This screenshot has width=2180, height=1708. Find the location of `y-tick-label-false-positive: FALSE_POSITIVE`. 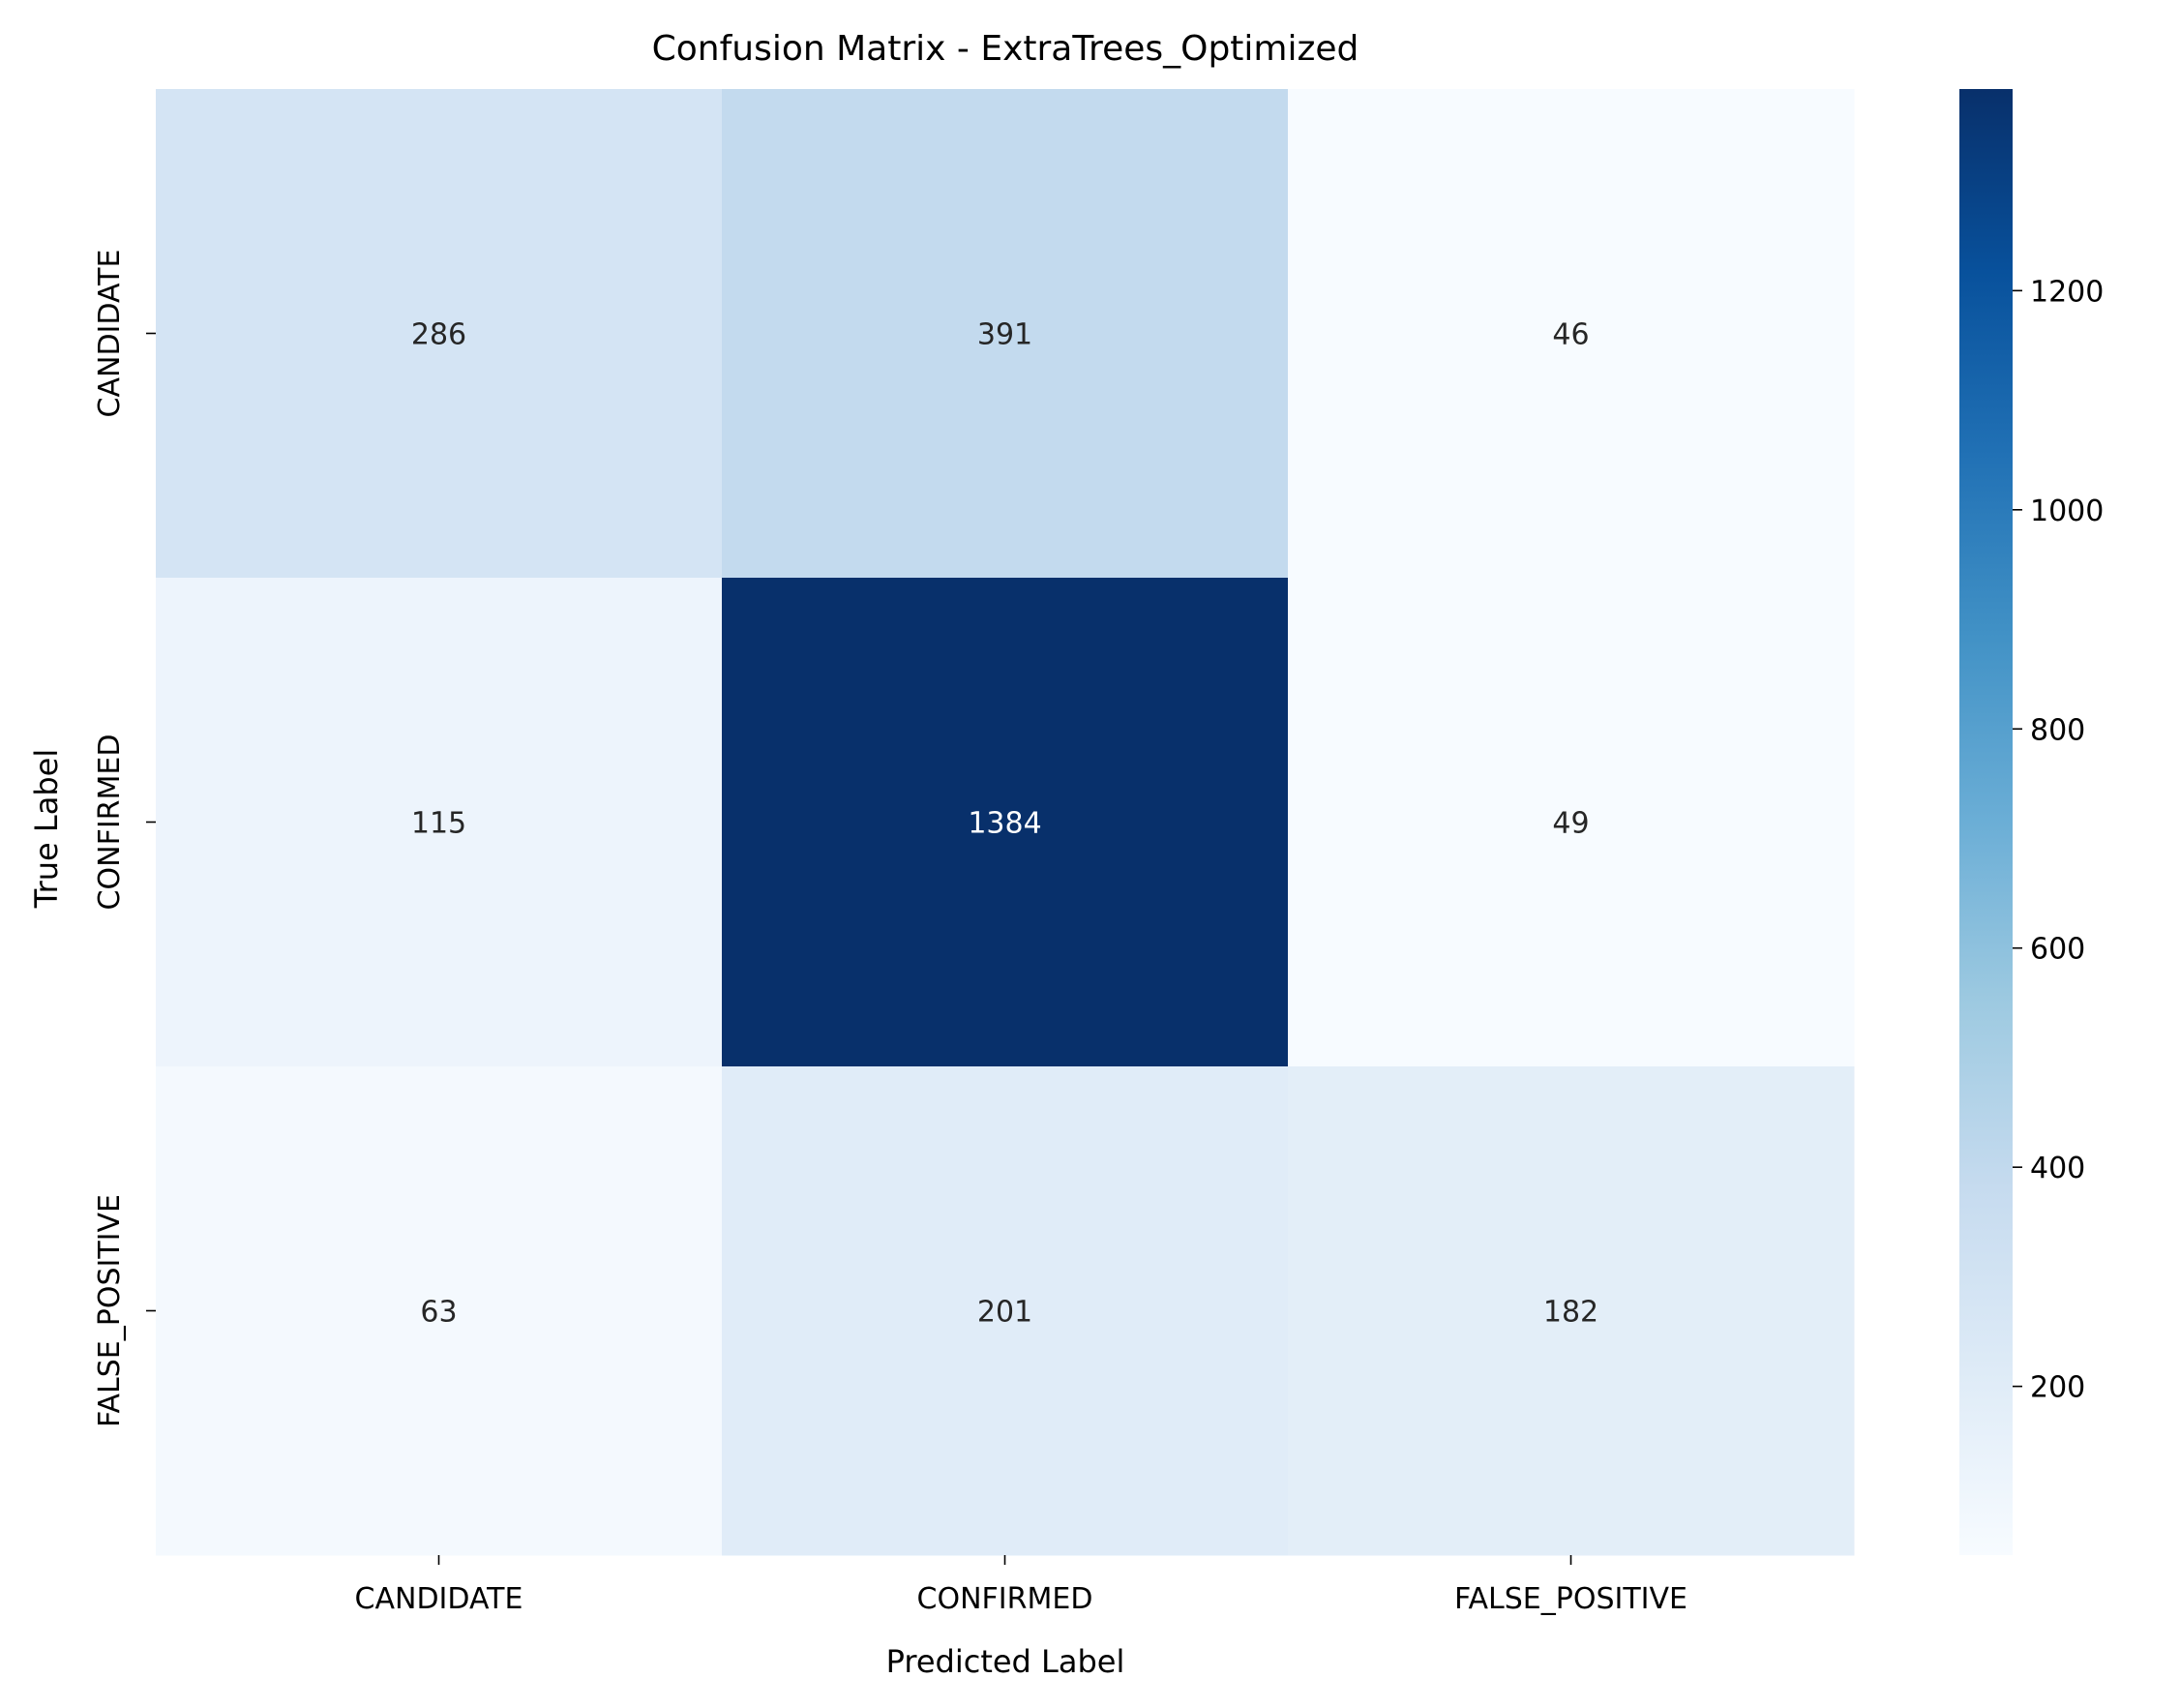

y-tick-label-false-positive: FALSE_POSITIVE is located at coordinates (110, 1311).